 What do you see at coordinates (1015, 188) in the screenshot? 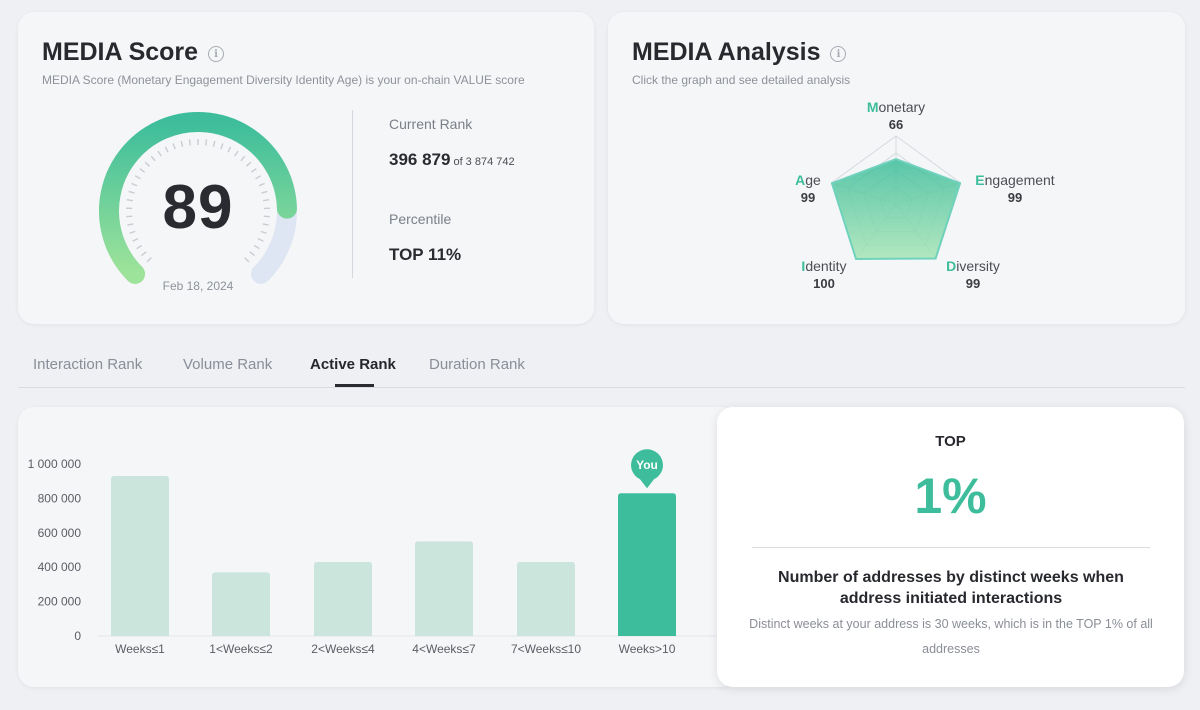
I see `radar-label-engagement: Engagement 99` at bounding box center [1015, 188].